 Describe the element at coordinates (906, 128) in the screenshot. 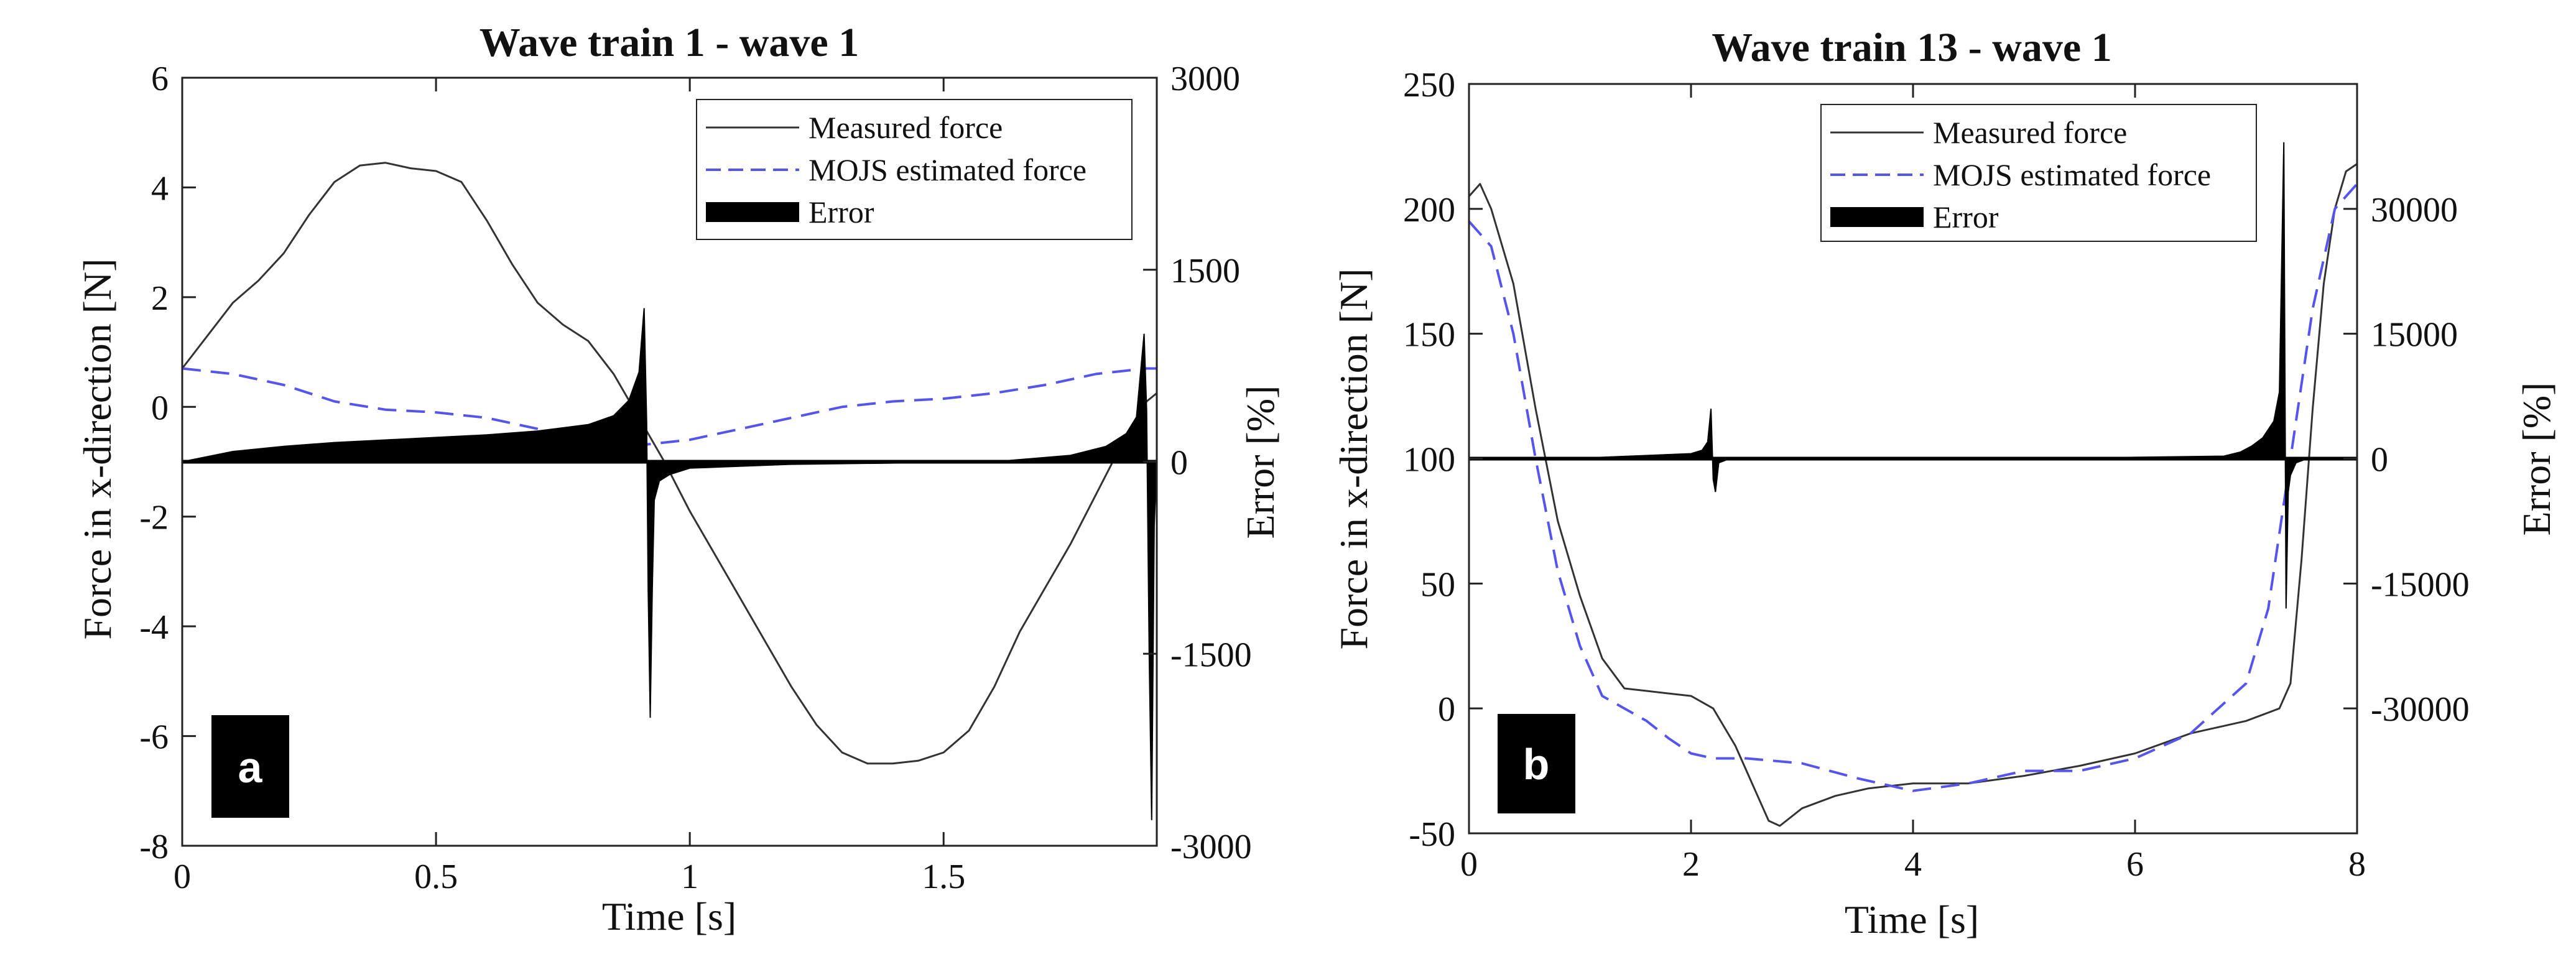

I see `panel-a-legend-label: Measured force` at that location.